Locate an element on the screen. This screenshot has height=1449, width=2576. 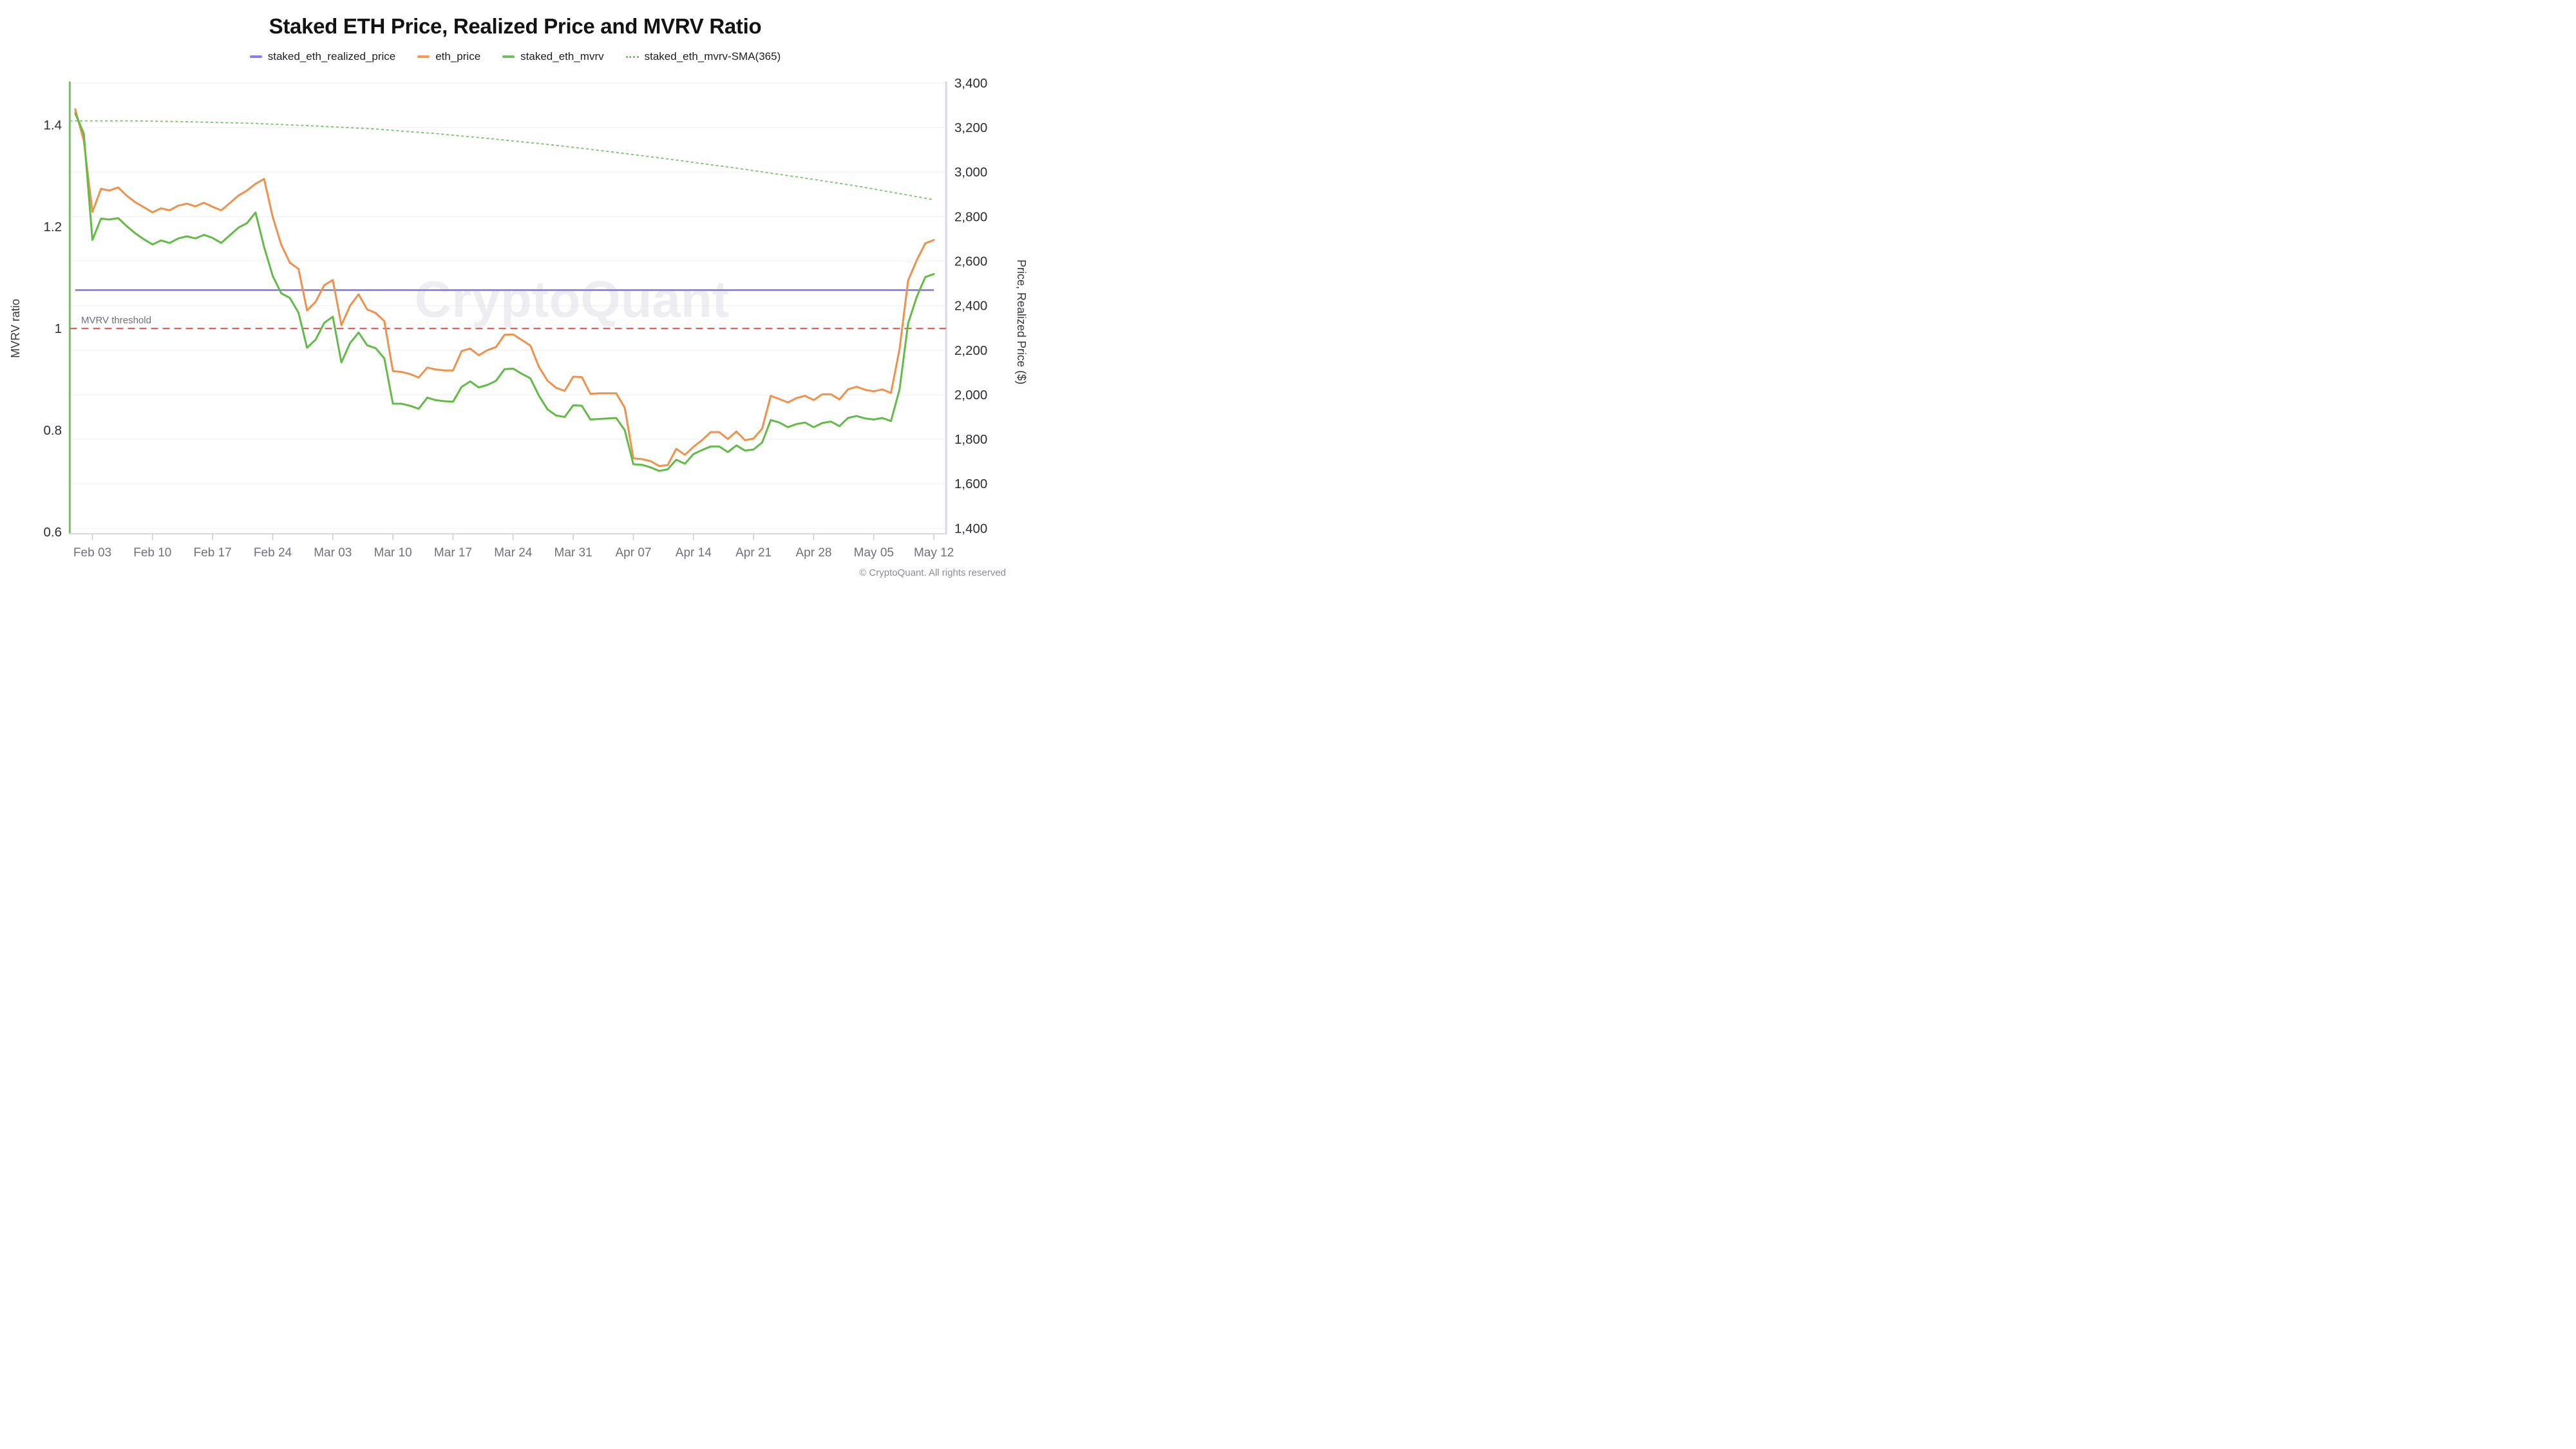
legend-swatch-green-icon is located at coordinates (509, 56).